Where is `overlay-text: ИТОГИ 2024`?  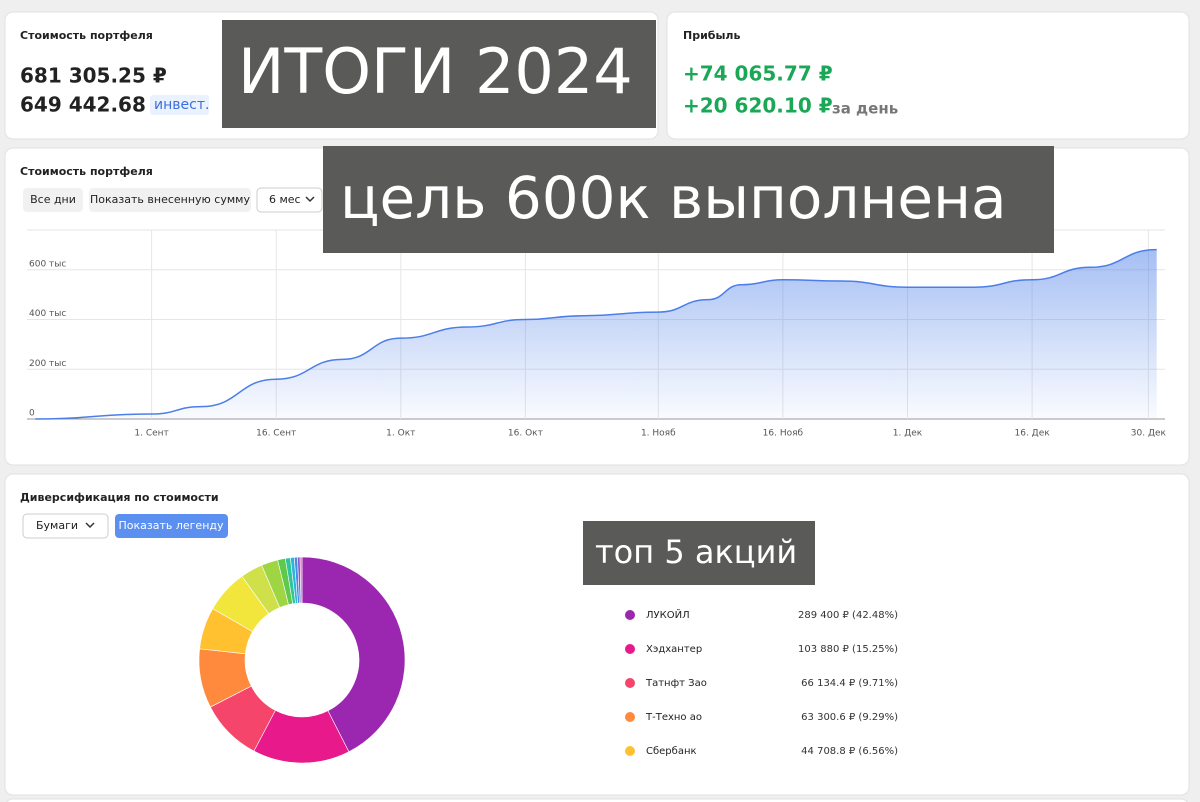 overlay-text: ИТОГИ 2024 is located at coordinates (435, 71).